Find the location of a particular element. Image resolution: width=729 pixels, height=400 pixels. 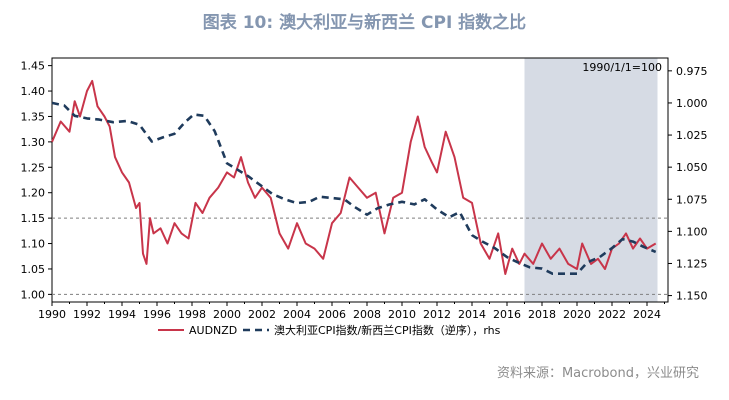

x-tick-label: 1996 is located at coordinates (157, 314).